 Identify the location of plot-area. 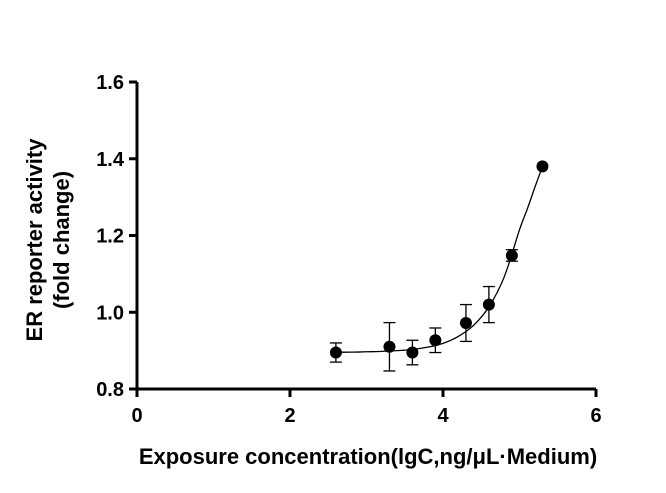
(439, 266).